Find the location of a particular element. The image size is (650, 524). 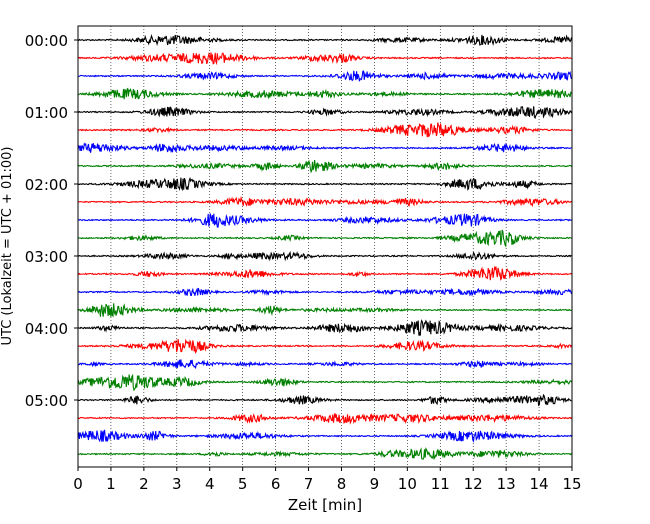

x-tick-label-14: 14 is located at coordinates (539, 484).